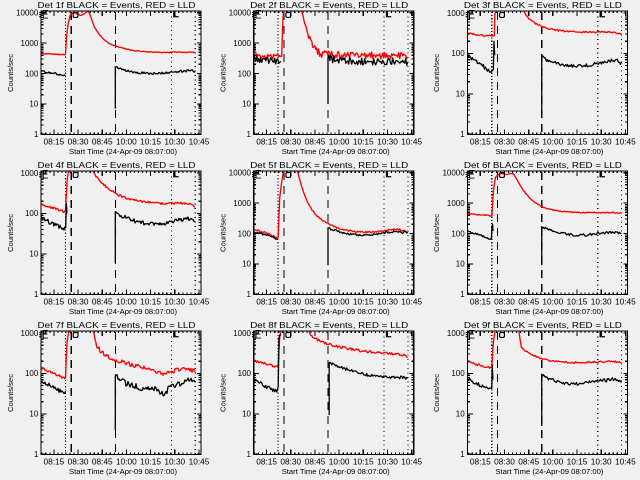 This screenshot has width=640, height=480. Describe the element at coordinates (117, 165) in the screenshot. I see `svg-text:Det 4f BLACK = Events, RED = L: Det 4f BLACK = Events, RED = LLD` at that location.